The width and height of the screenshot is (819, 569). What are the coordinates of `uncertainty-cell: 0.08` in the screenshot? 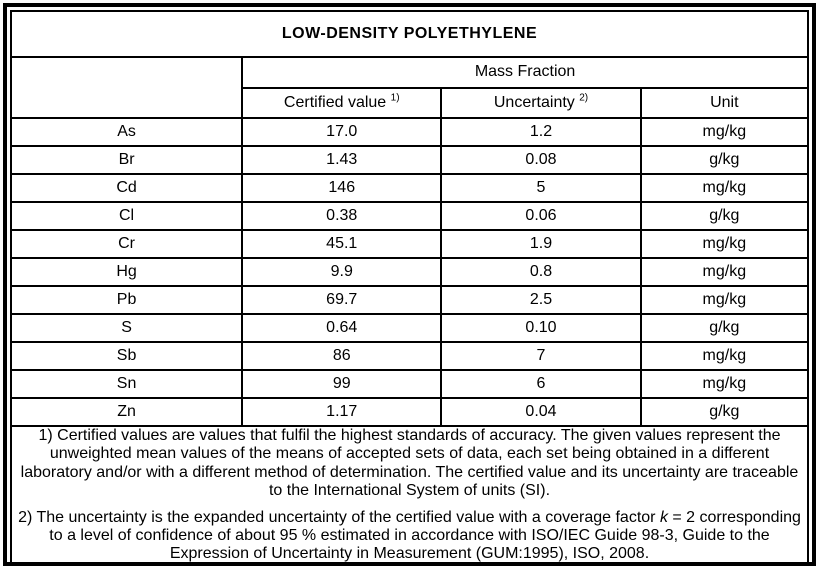 It's located at (541, 160).